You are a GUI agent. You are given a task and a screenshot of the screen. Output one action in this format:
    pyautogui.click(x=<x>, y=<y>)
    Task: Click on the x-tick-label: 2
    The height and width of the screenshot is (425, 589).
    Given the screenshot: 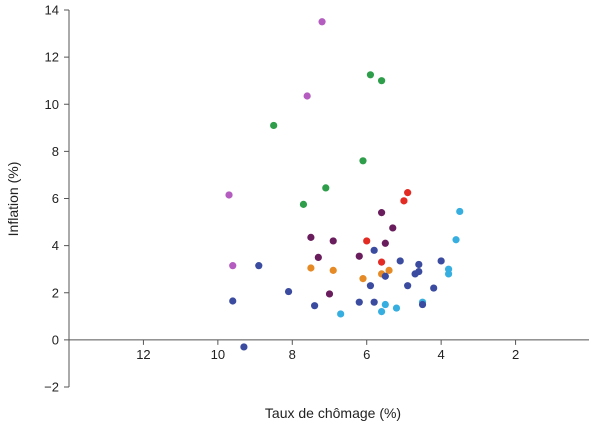 What is the action you would take?
    pyautogui.click(x=515, y=354)
    